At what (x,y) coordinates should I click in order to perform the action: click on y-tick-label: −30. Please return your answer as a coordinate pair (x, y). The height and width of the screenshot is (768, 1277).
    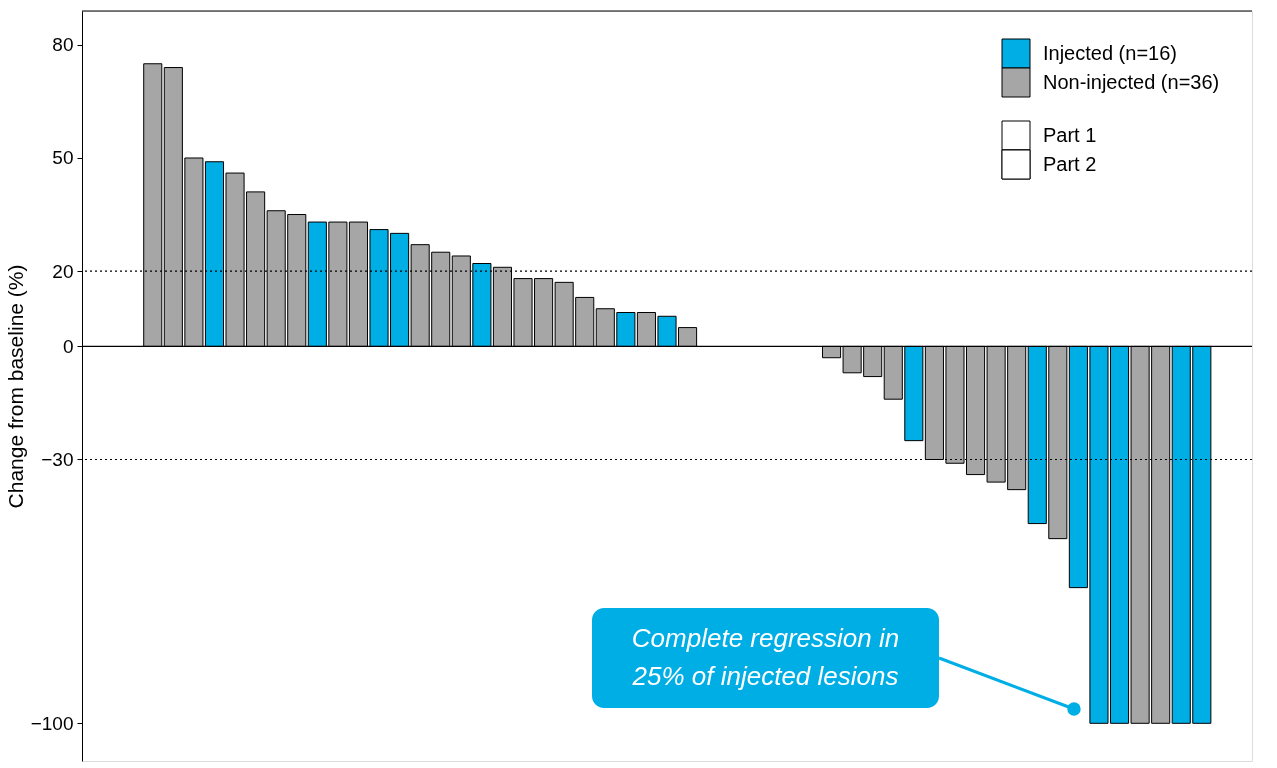
    Looking at the image, I should click on (57, 459).